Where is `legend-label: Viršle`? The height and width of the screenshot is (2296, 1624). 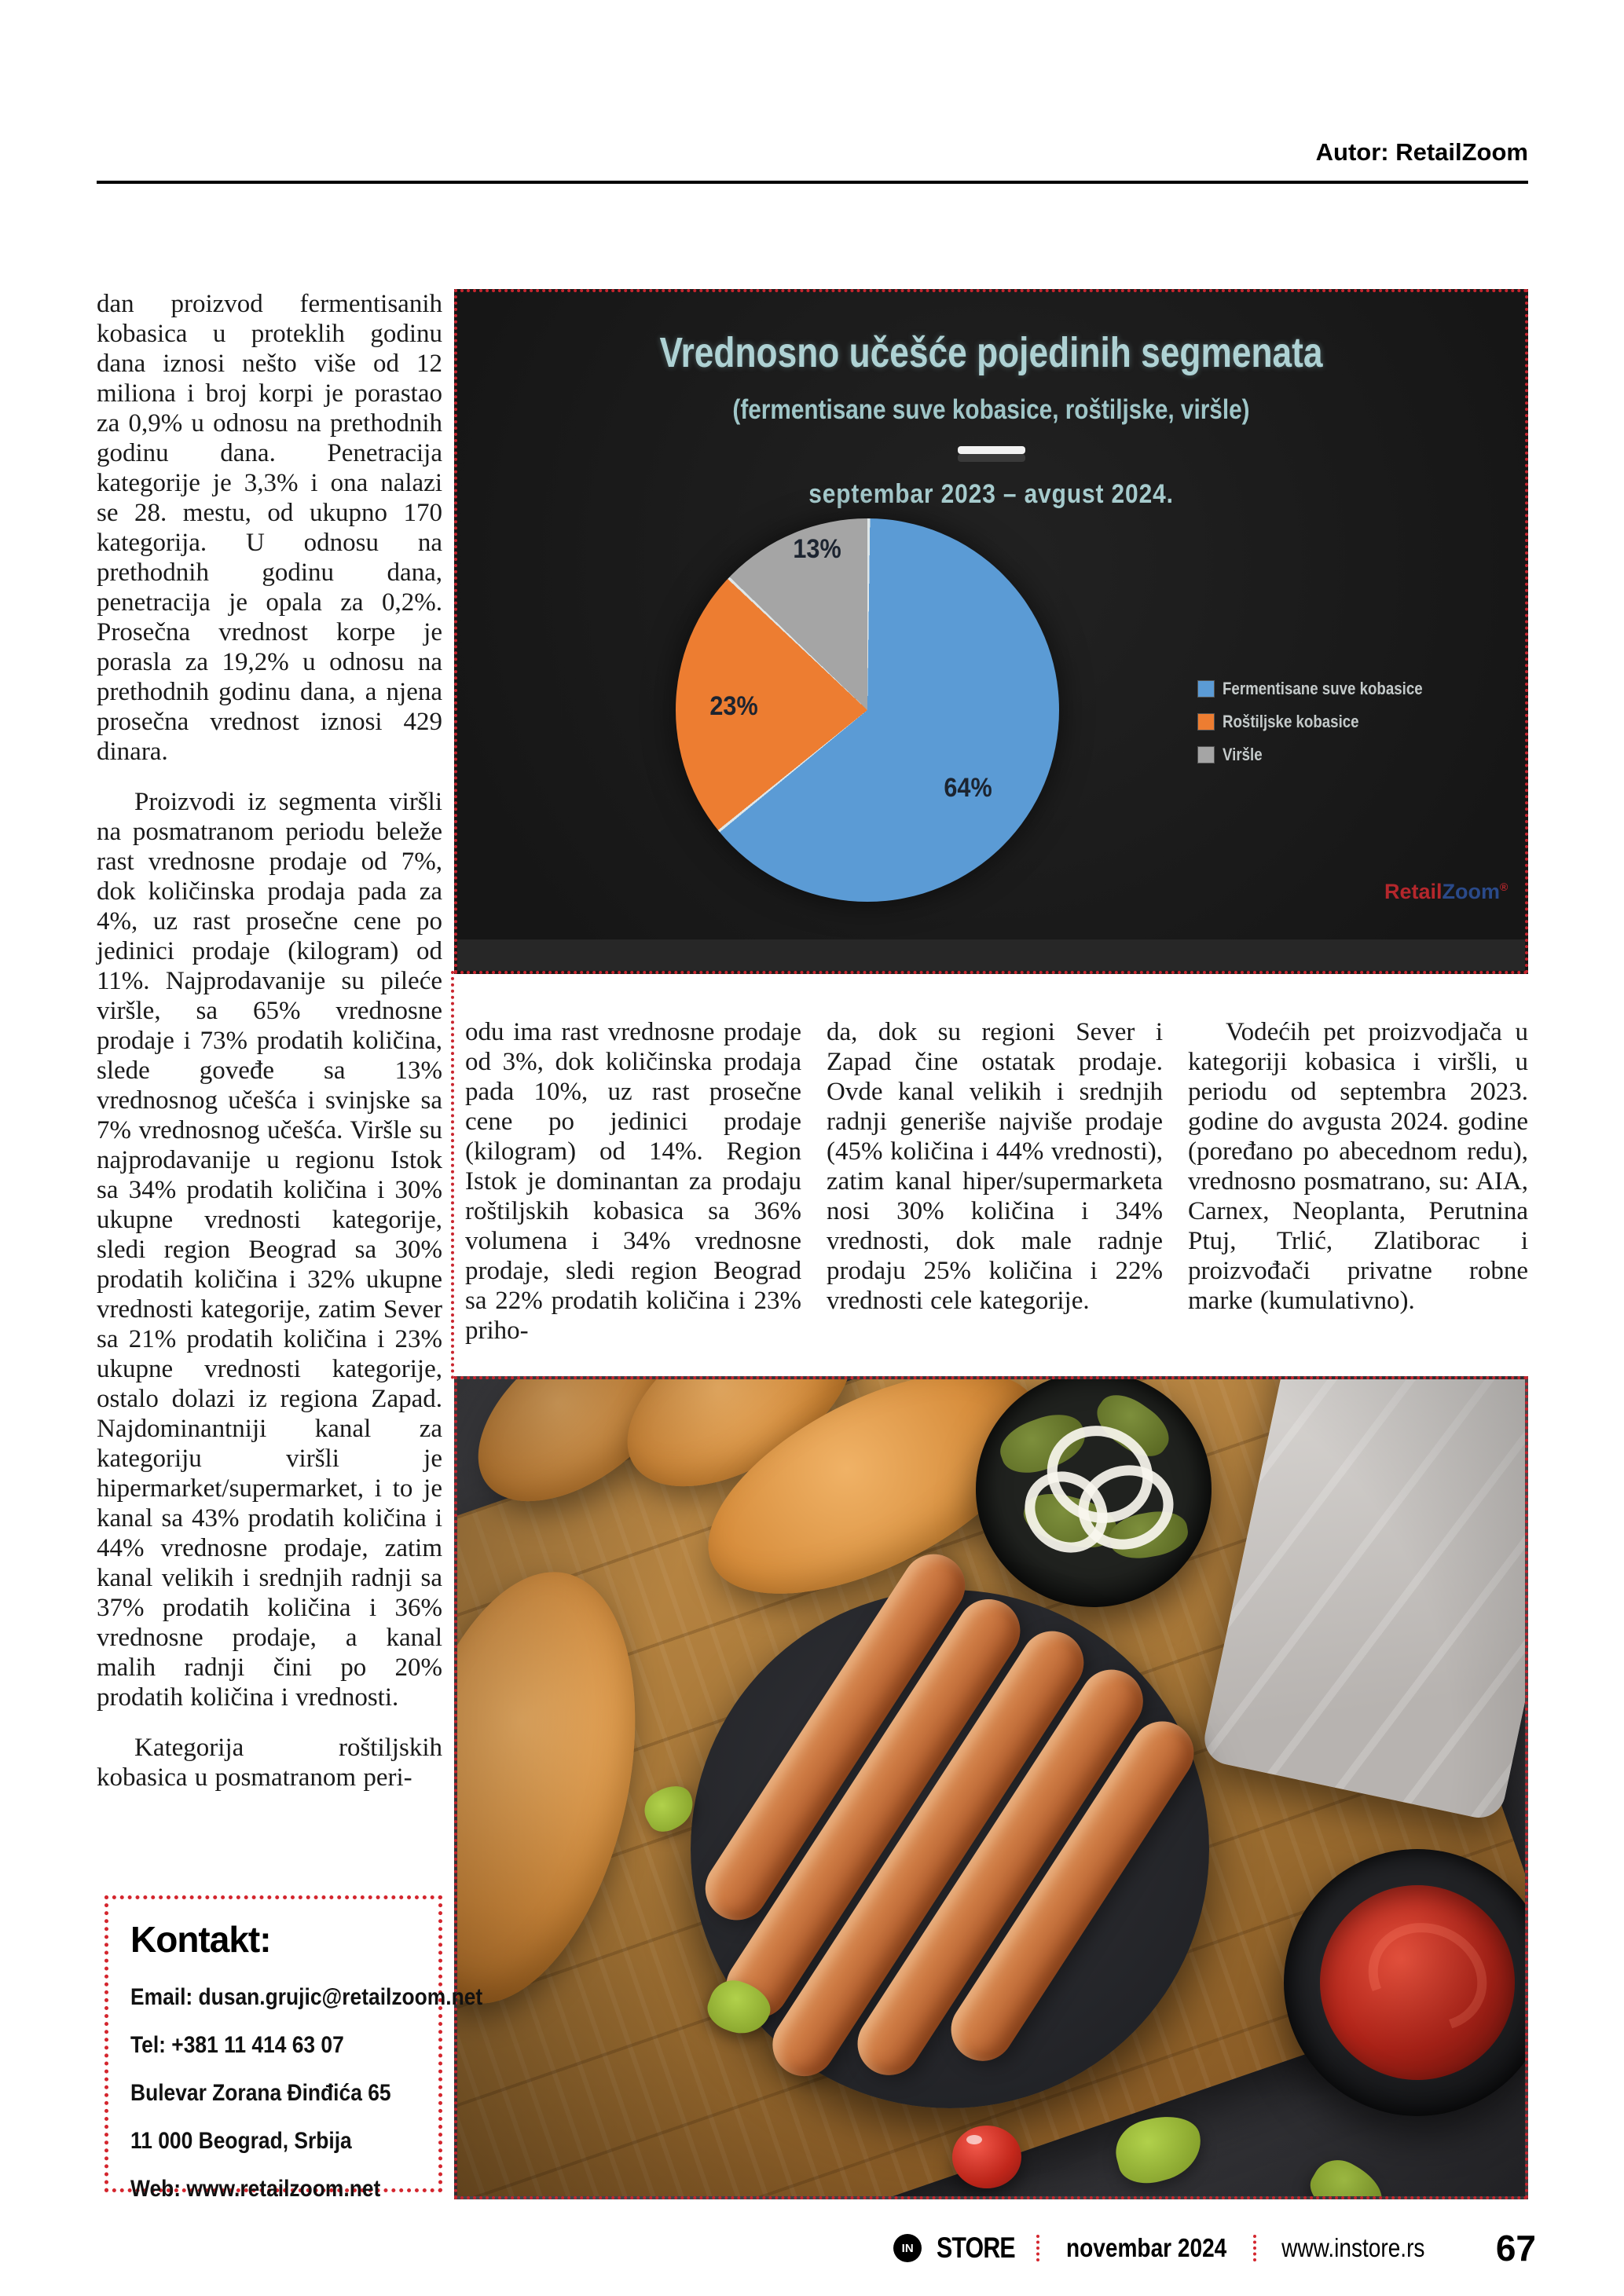
legend-label: Viršle is located at coordinates (1243, 754).